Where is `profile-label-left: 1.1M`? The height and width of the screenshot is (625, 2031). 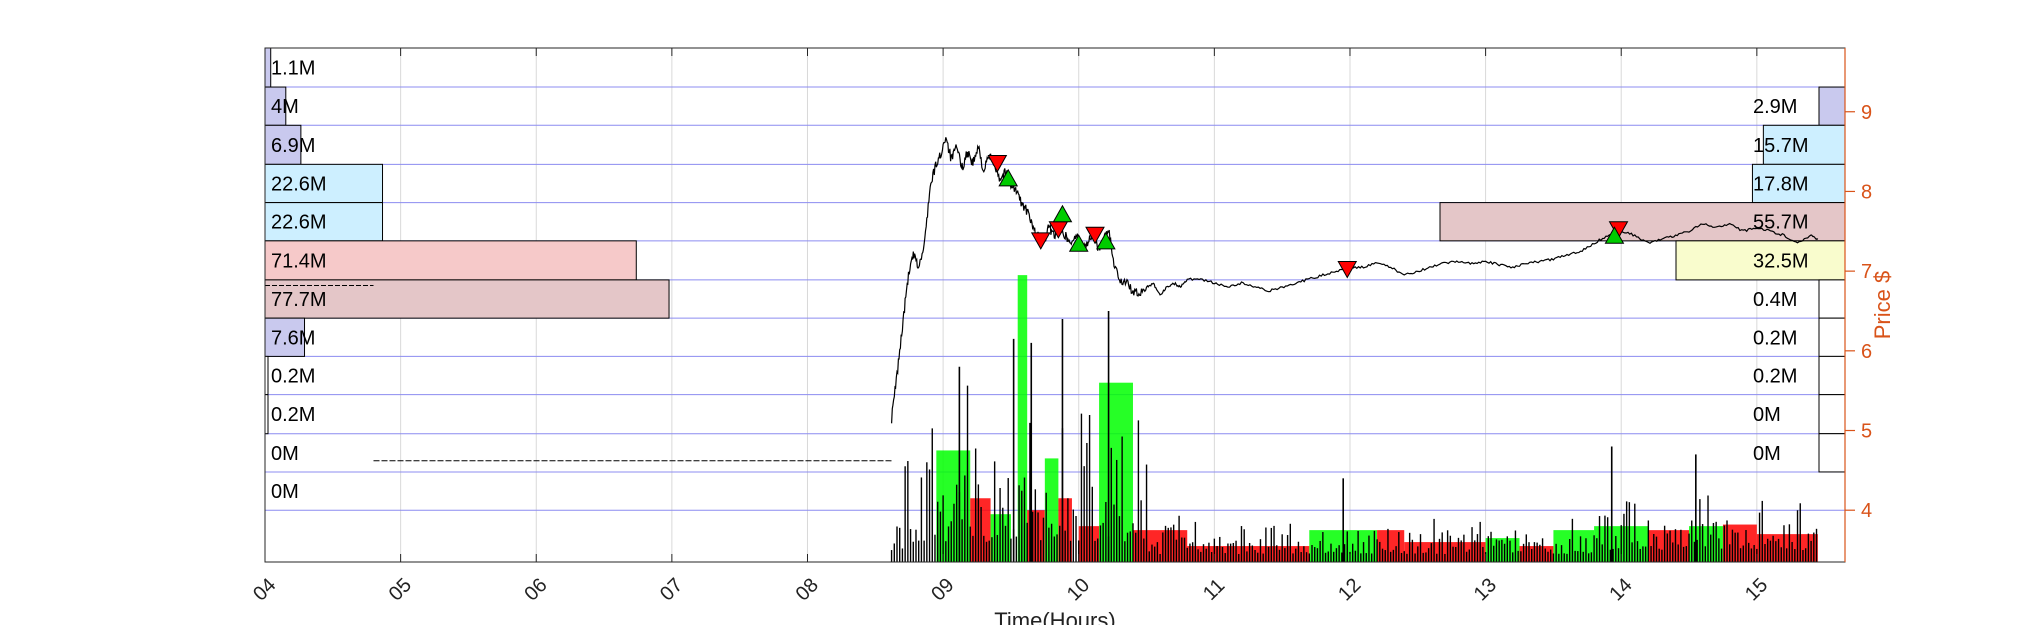
profile-label-left: 1.1M is located at coordinates (293, 69).